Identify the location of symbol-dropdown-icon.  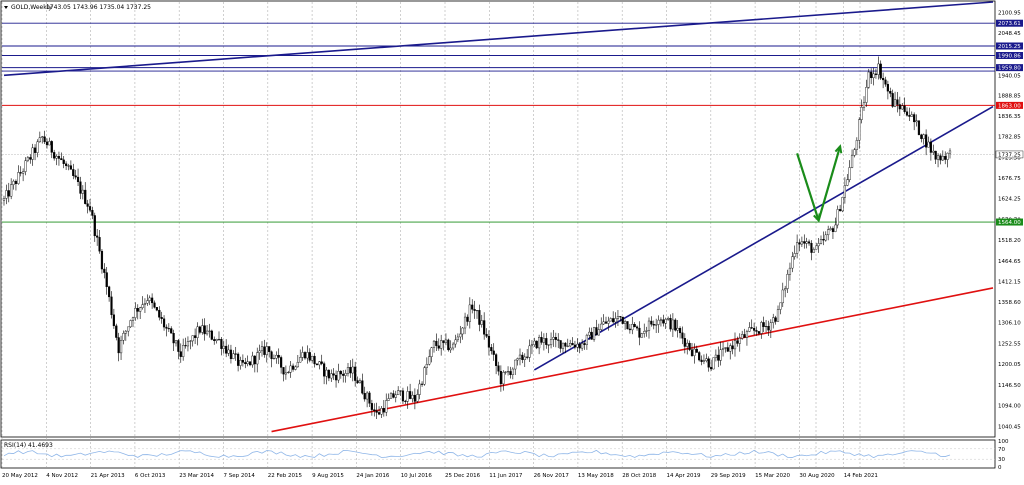
(6, 7).